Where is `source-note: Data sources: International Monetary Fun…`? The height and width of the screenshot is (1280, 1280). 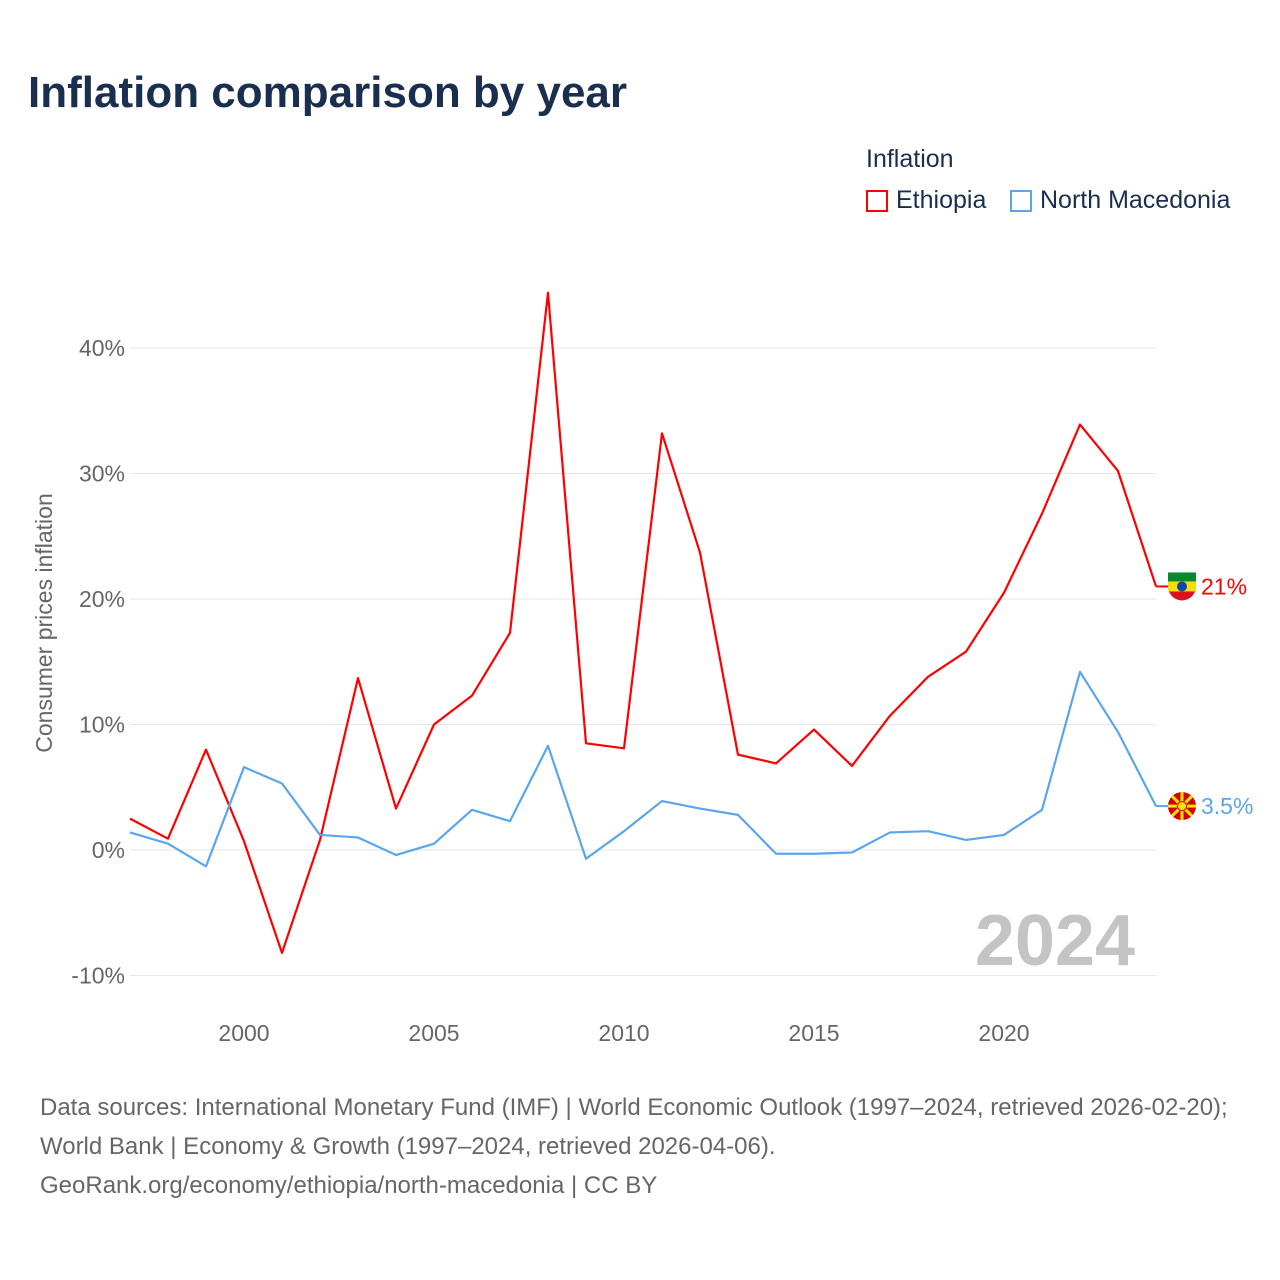
source-note: Data sources: International Monetary Fun… is located at coordinates (645, 1146).